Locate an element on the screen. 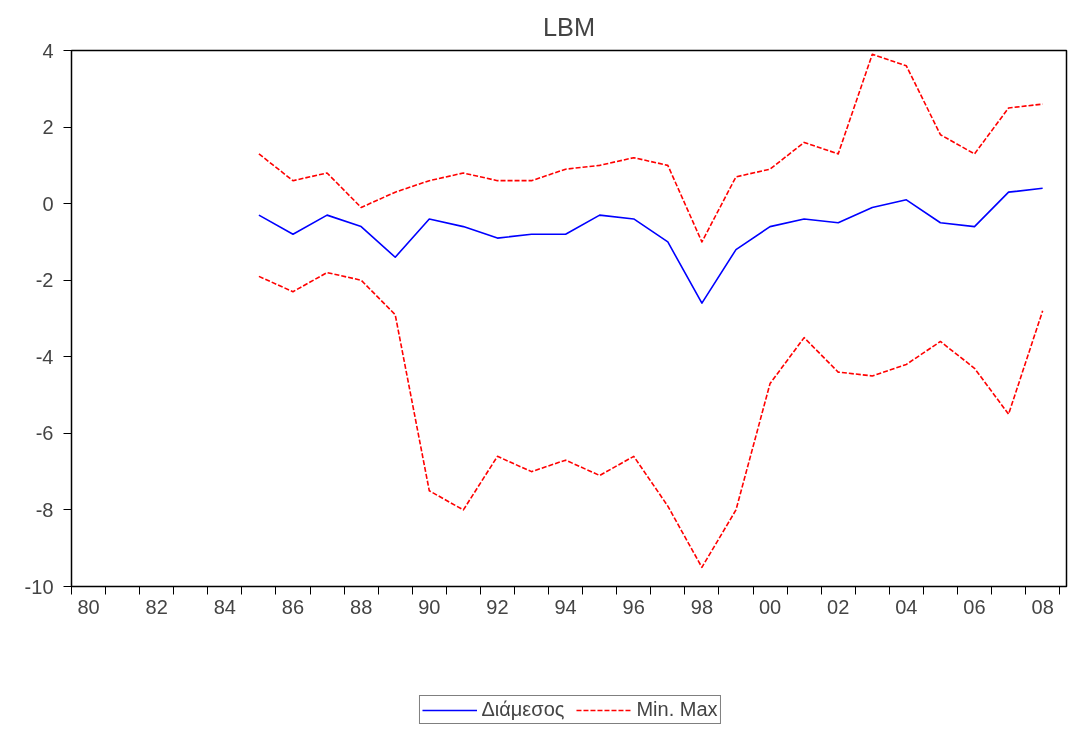 The width and height of the screenshot is (1070, 733). y-tick-label: -6 is located at coordinates (44, 433).